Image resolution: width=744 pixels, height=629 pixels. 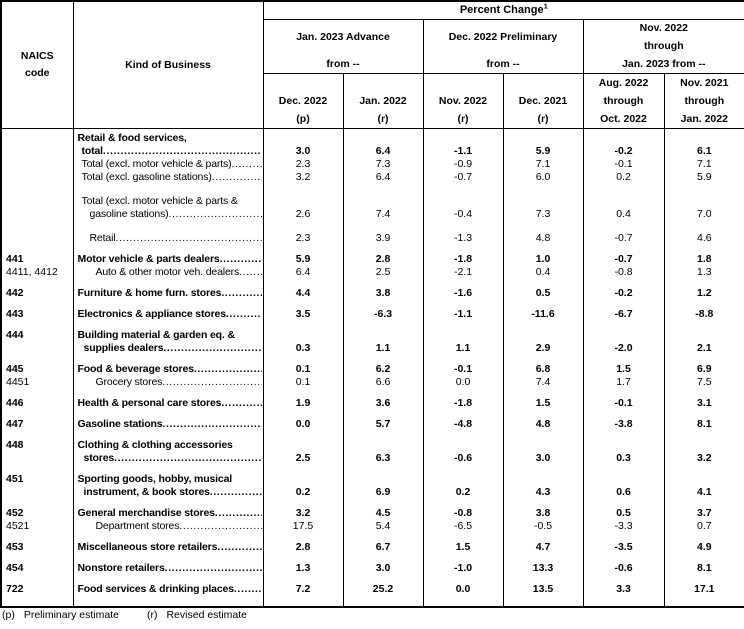 What do you see at coordinates (37, 509) in the screenshot?
I see `naics-code-cell: 452` at bounding box center [37, 509].